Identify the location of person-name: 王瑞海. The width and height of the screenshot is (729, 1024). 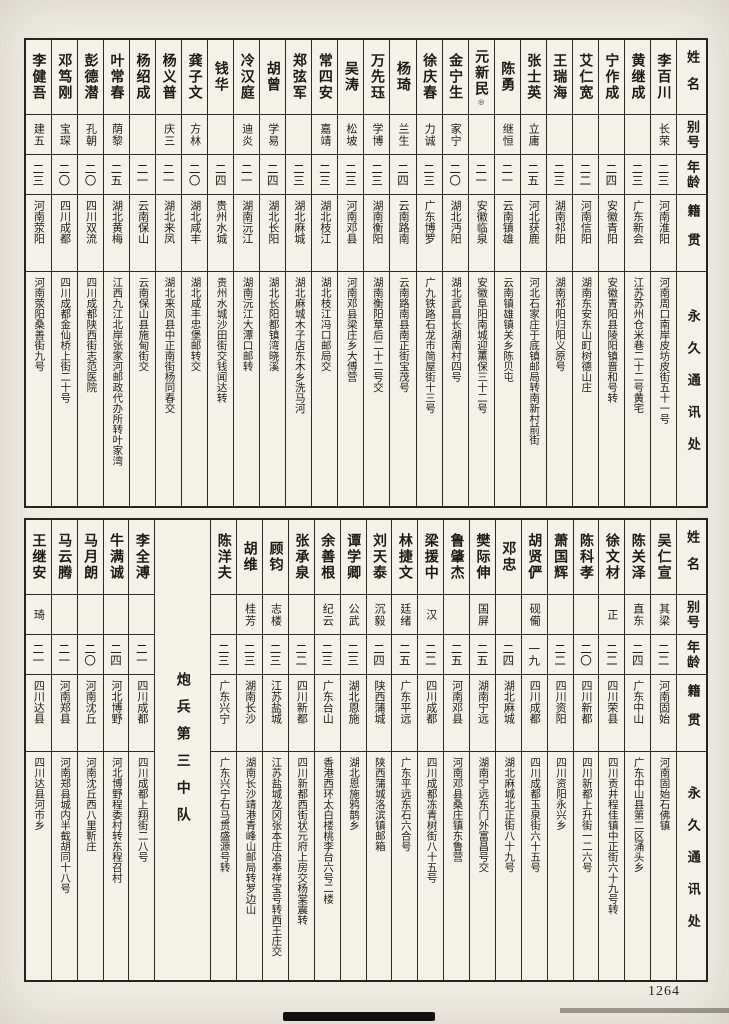
(559, 77).